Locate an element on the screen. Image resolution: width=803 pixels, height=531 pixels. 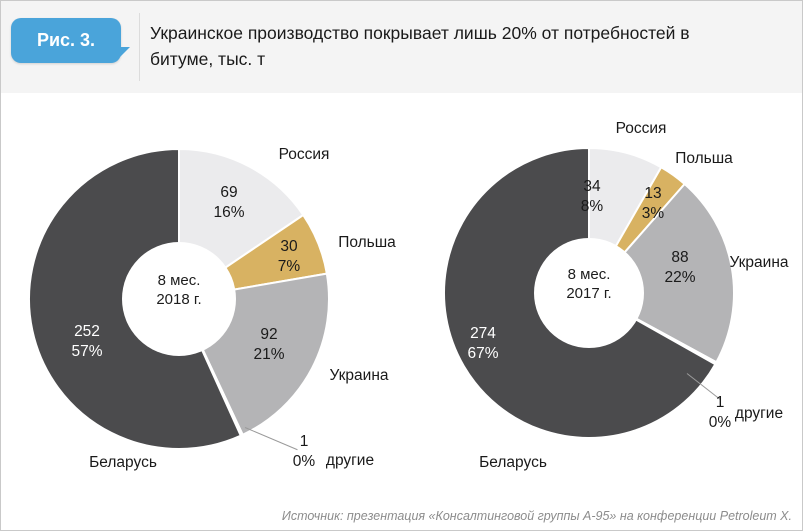
value-ukraine-2017: 88 is located at coordinates (680, 257).